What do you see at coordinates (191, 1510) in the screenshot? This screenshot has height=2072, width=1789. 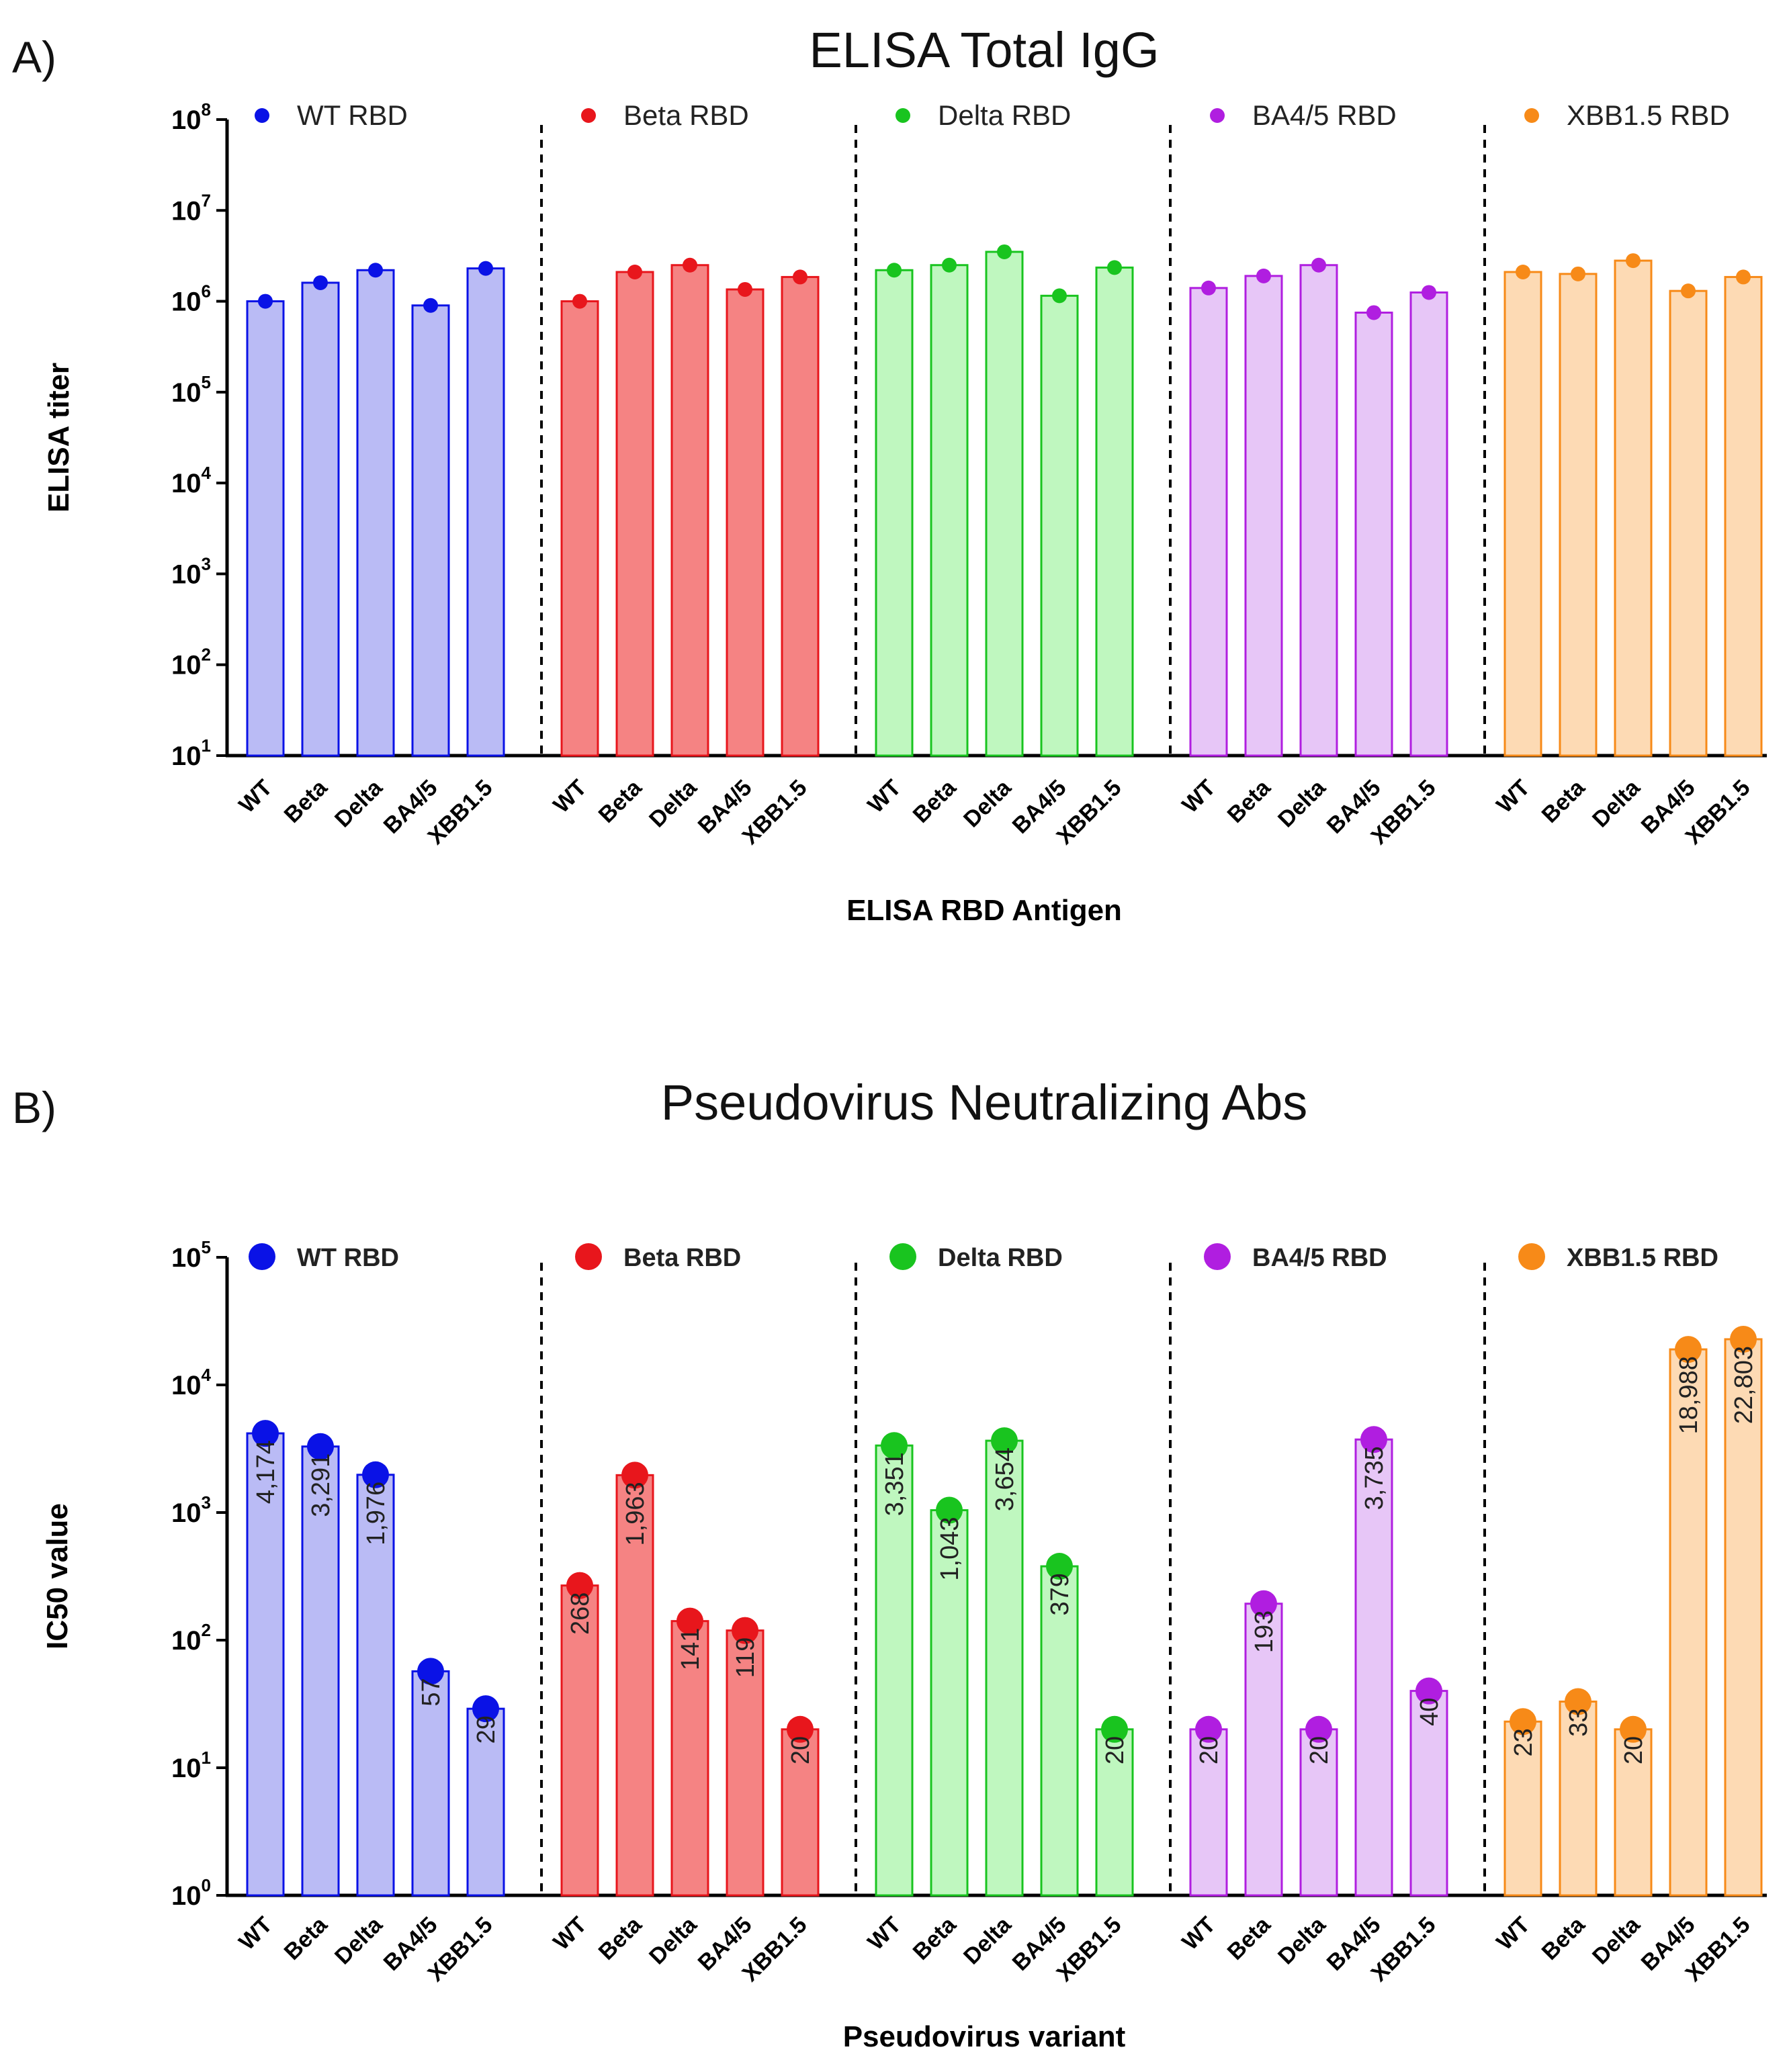 I see `y-tick-label: 10³` at bounding box center [191, 1510].